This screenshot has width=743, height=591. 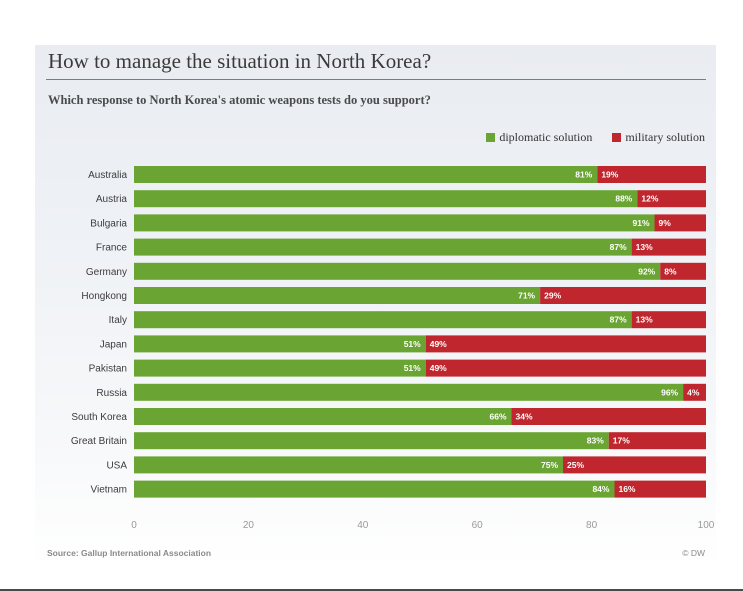 I want to click on data-label-diplomatic-france: 87%, so click(x=618, y=247).